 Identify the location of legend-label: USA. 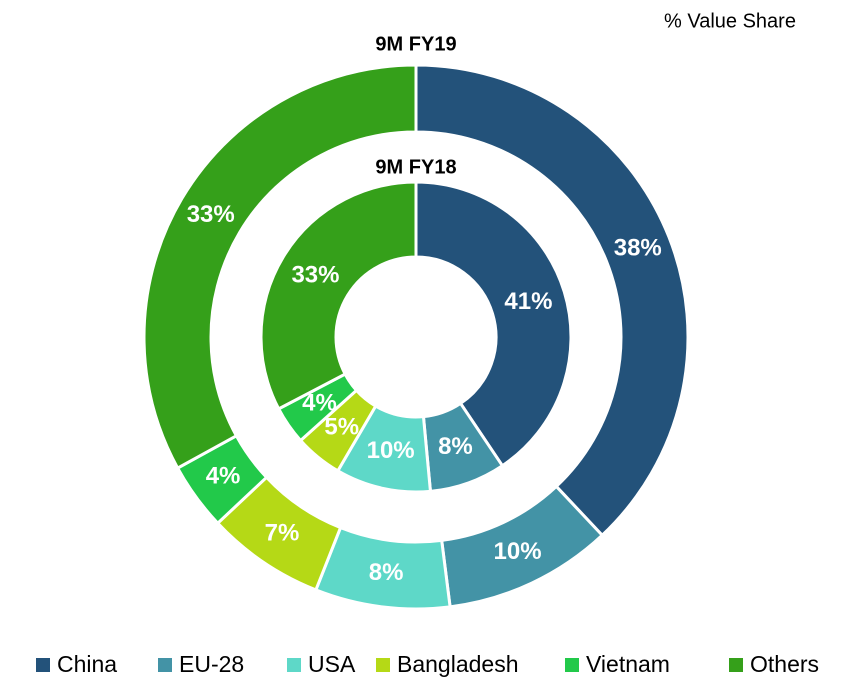
(332, 664).